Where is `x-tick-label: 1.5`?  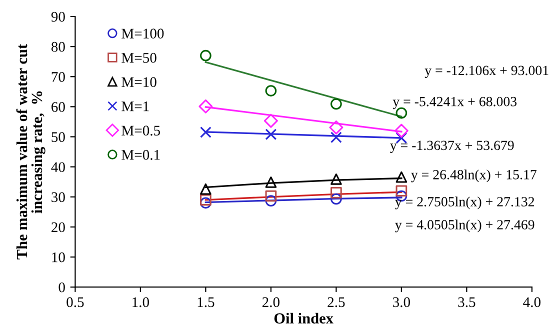
x-tick-label: 1.5 is located at coordinates (206, 302).